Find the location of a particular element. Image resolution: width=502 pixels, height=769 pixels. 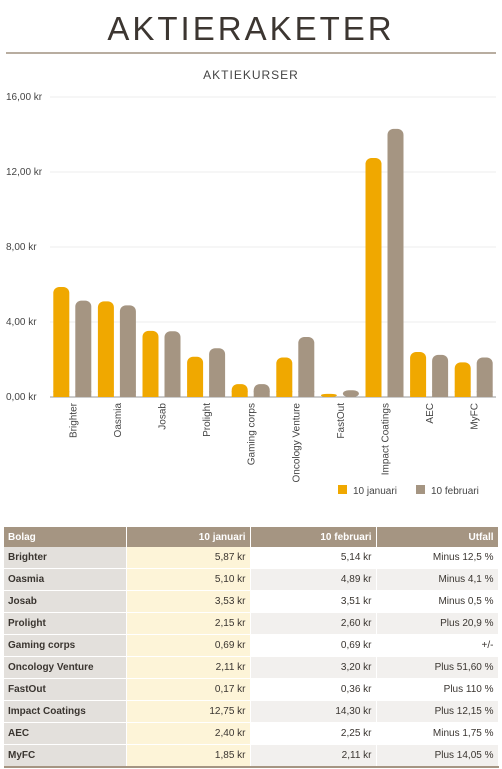

category-label: AEC is located at coordinates (430, 413).